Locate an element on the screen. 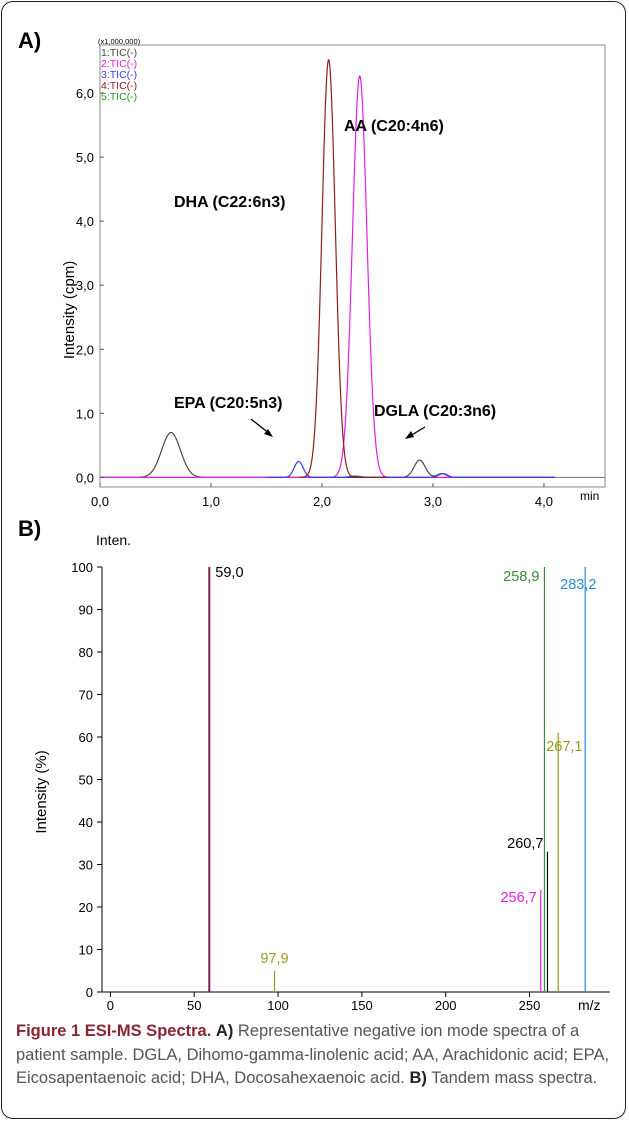 This screenshot has height=1123, width=629. x-tick-label: 0,0 is located at coordinates (100, 501).